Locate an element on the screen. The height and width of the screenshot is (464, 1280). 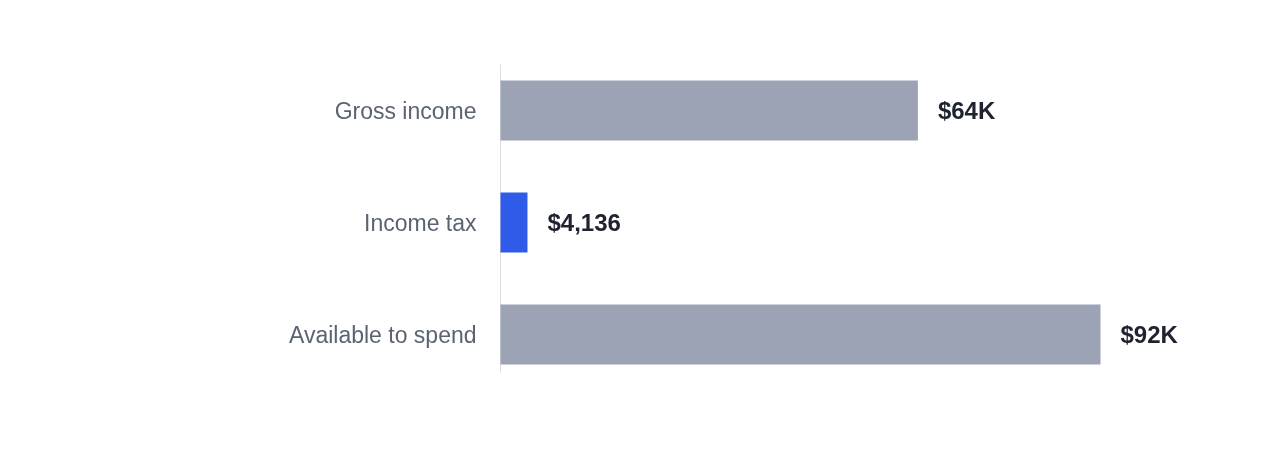
data-label: $92K is located at coordinates (1149, 334).